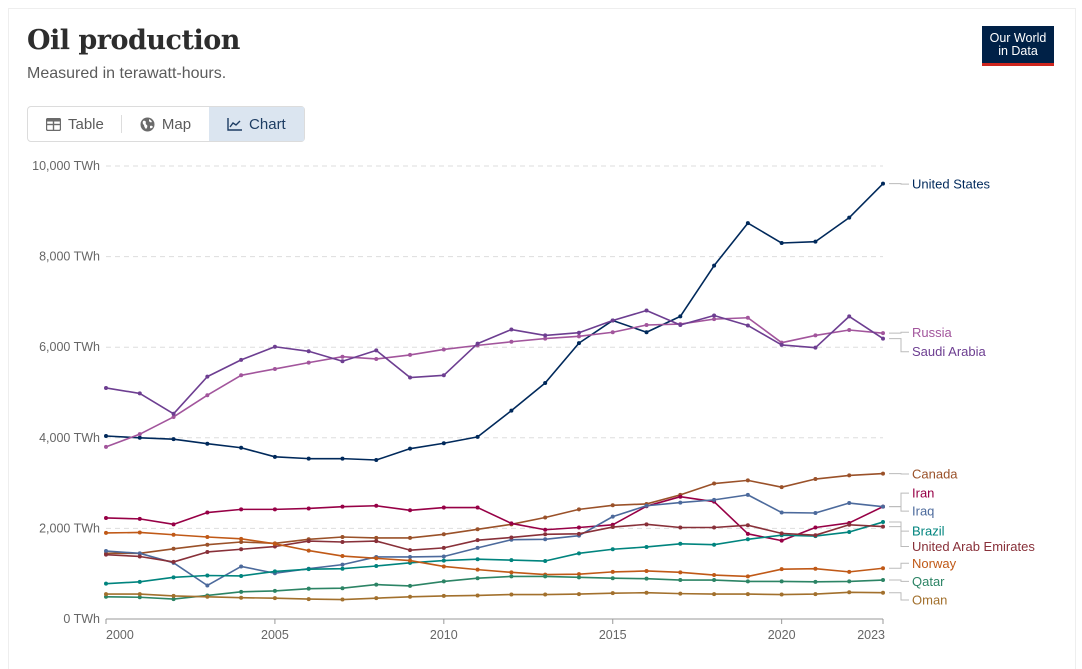 The width and height of the screenshot is (1082, 669). What do you see at coordinates (973, 546) in the screenshot?
I see `series-label: United Arab Emirates` at bounding box center [973, 546].